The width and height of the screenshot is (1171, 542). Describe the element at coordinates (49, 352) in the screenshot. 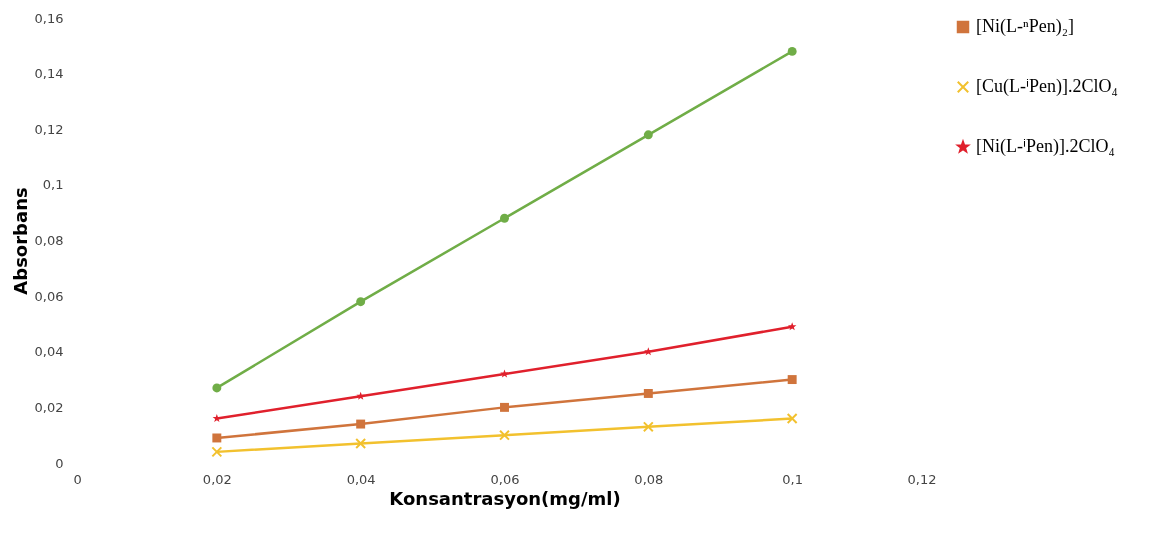

I see `y-tick-label: 0,04` at that location.